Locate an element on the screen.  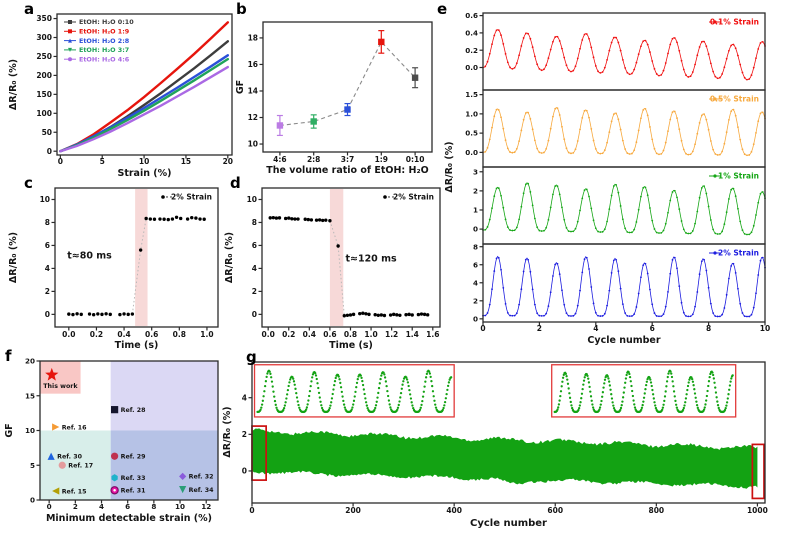
panel-d-label: d is located at coordinates (235, 183).